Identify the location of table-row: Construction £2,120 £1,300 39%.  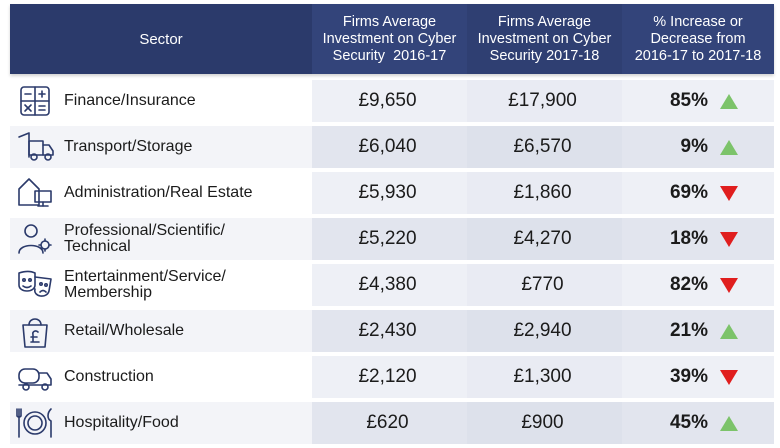
(392, 377).